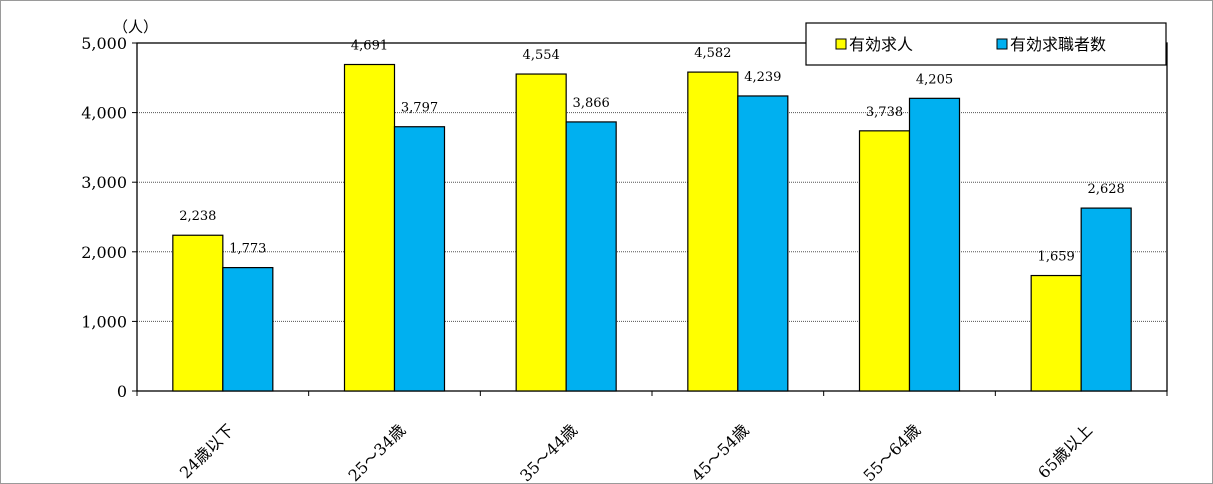  Describe the element at coordinates (376, 451) in the screenshot. I see `x-category-label: 25～34歳` at that location.